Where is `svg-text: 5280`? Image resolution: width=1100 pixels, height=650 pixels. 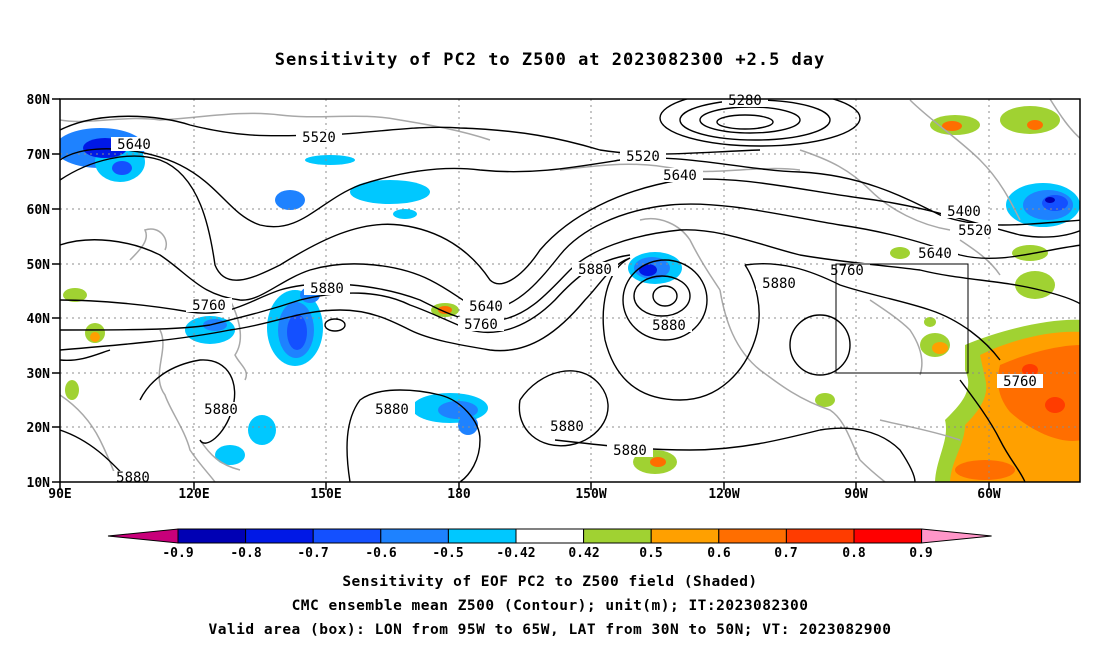 svg-text: 5280 is located at coordinates (745, 101).